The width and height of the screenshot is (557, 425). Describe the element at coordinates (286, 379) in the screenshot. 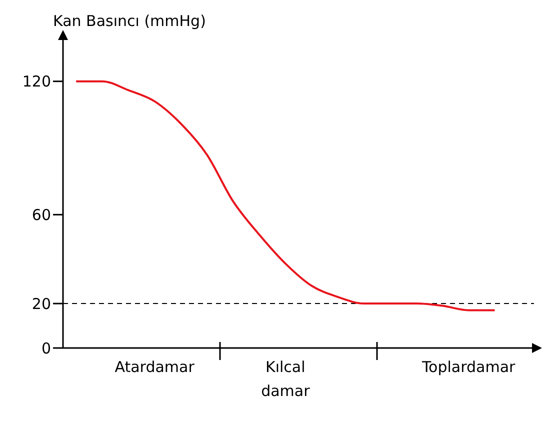

I see `x-tick-label: Kılcal damar` at that location.